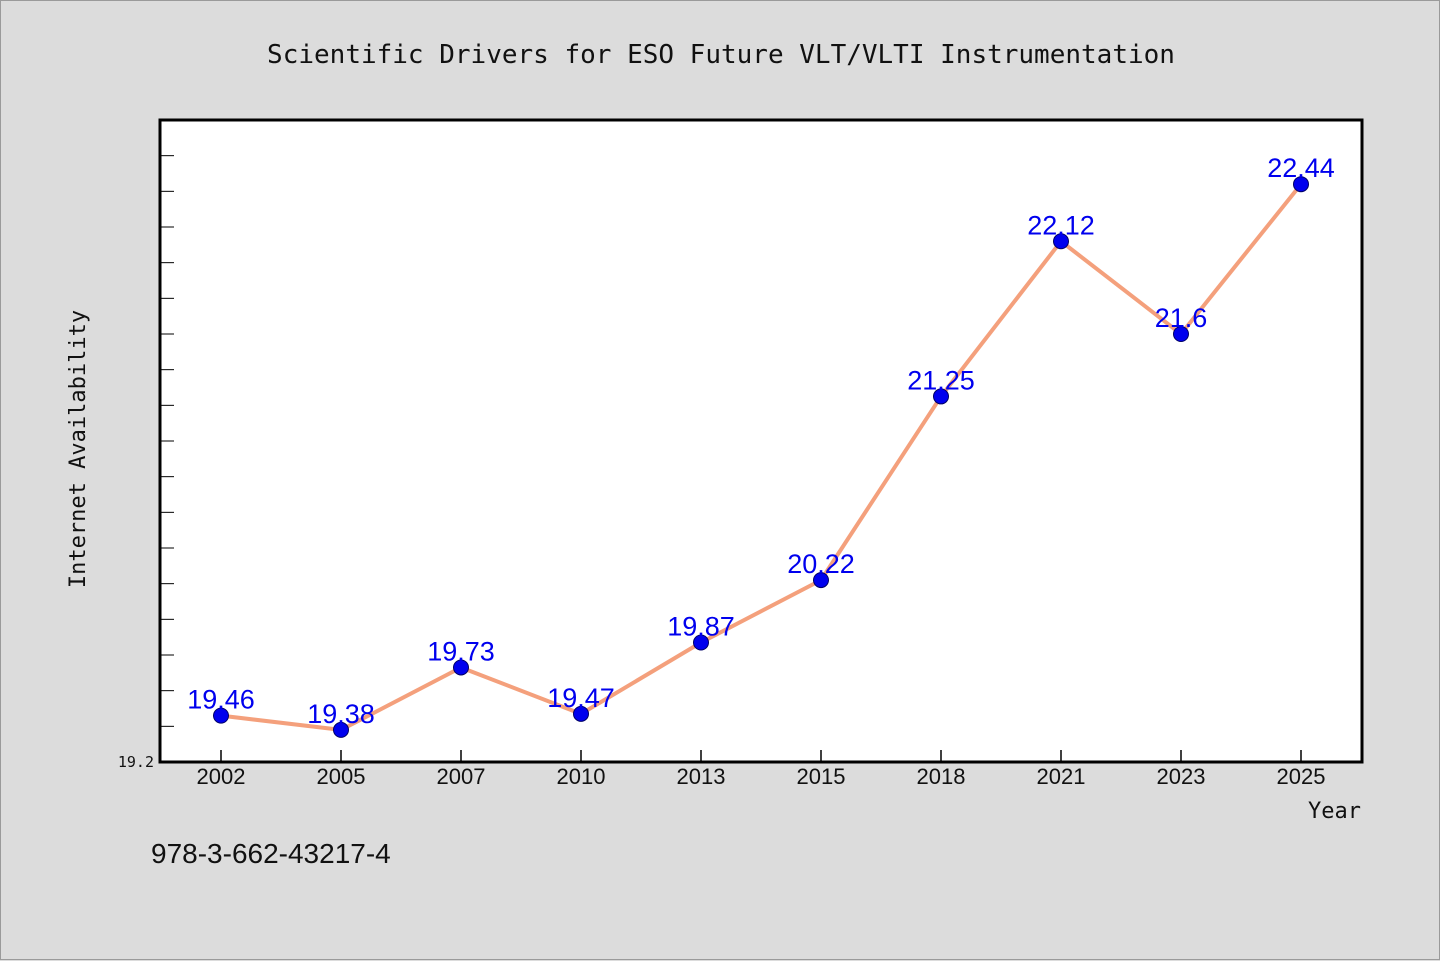  Describe the element at coordinates (581, 713) in the screenshot. I see `data-point-2010` at that location.